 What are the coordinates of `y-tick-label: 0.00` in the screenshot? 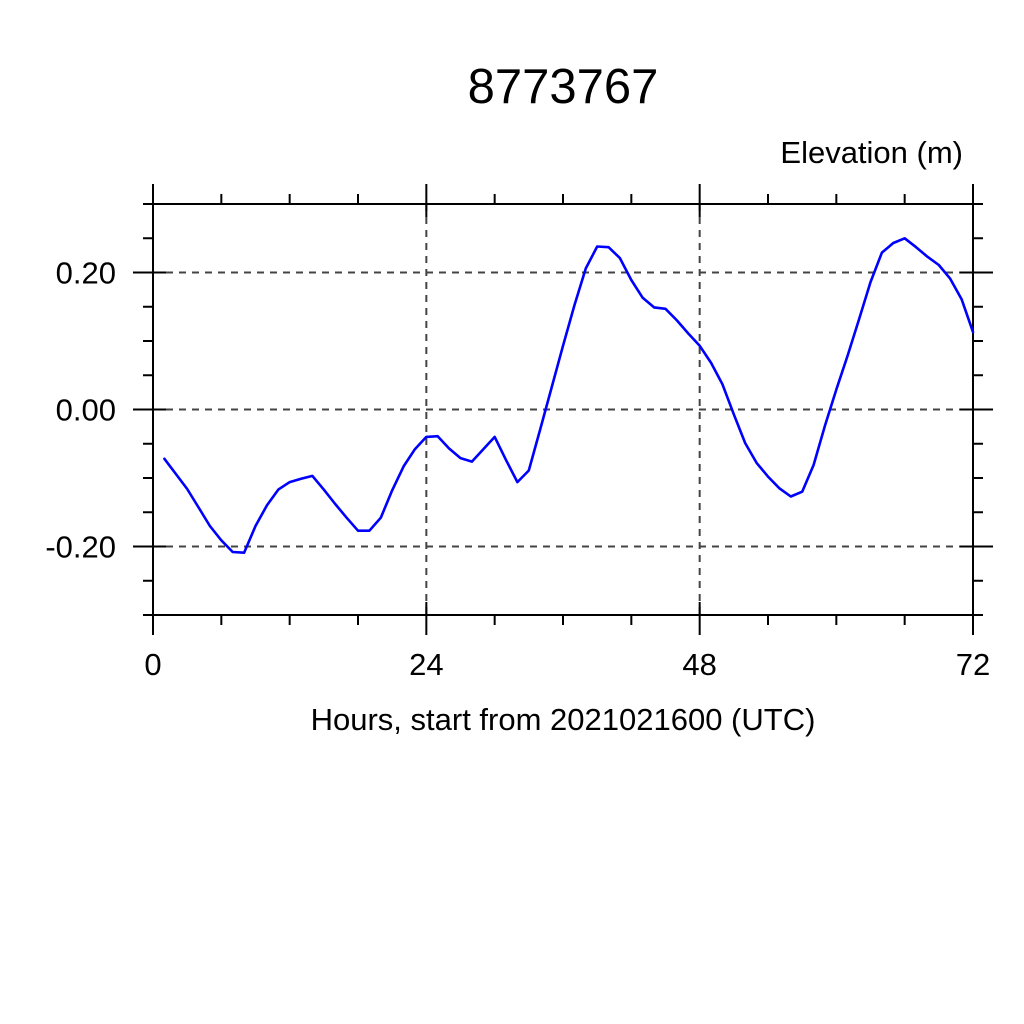 It's located at (85, 409).